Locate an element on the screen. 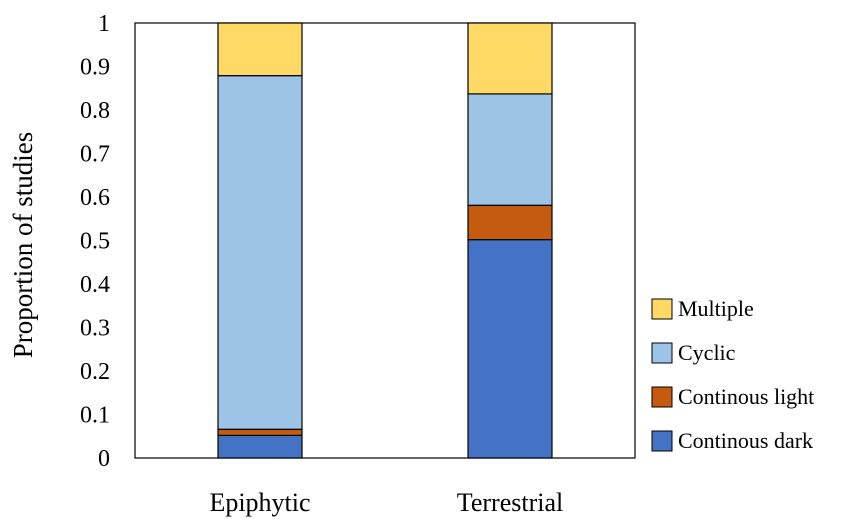 This screenshot has width=843, height=519. legend-label: Continous dark is located at coordinates (745, 440).